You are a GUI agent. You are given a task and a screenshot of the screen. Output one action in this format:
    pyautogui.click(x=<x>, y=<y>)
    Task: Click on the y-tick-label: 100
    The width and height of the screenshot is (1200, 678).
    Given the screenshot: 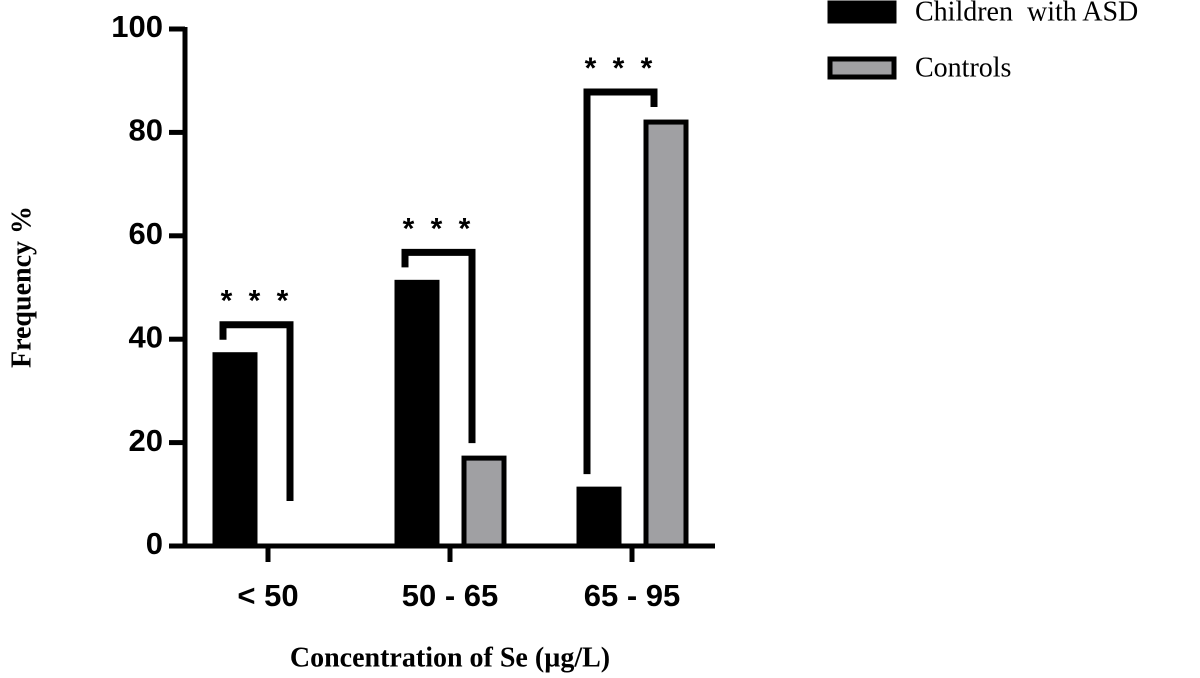 What is the action you would take?
    pyautogui.click(x=137, y=26)
    